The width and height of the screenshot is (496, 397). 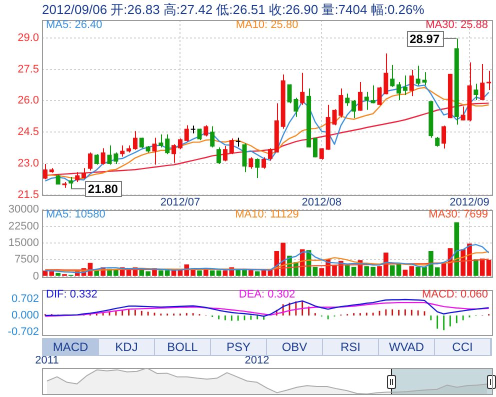 What do you see at coordinates (267, 25) in the screenshot?
I see `text: MA10: 25.80` at bounding box center [267, 25].